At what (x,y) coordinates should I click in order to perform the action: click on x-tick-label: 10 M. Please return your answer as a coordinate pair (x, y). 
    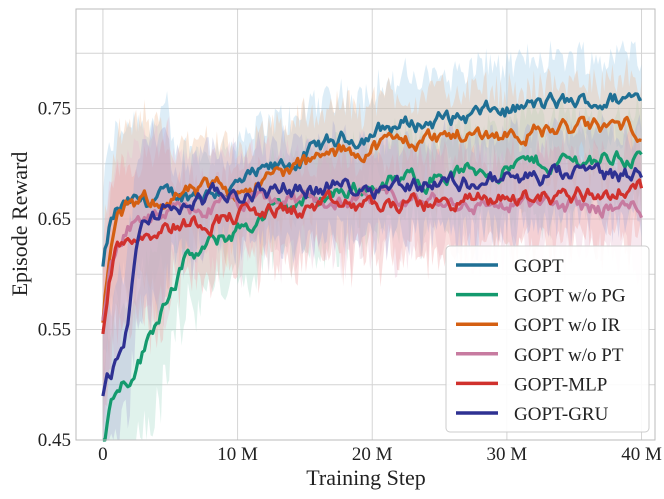
    Looking at the image, I should click on (237, 454).